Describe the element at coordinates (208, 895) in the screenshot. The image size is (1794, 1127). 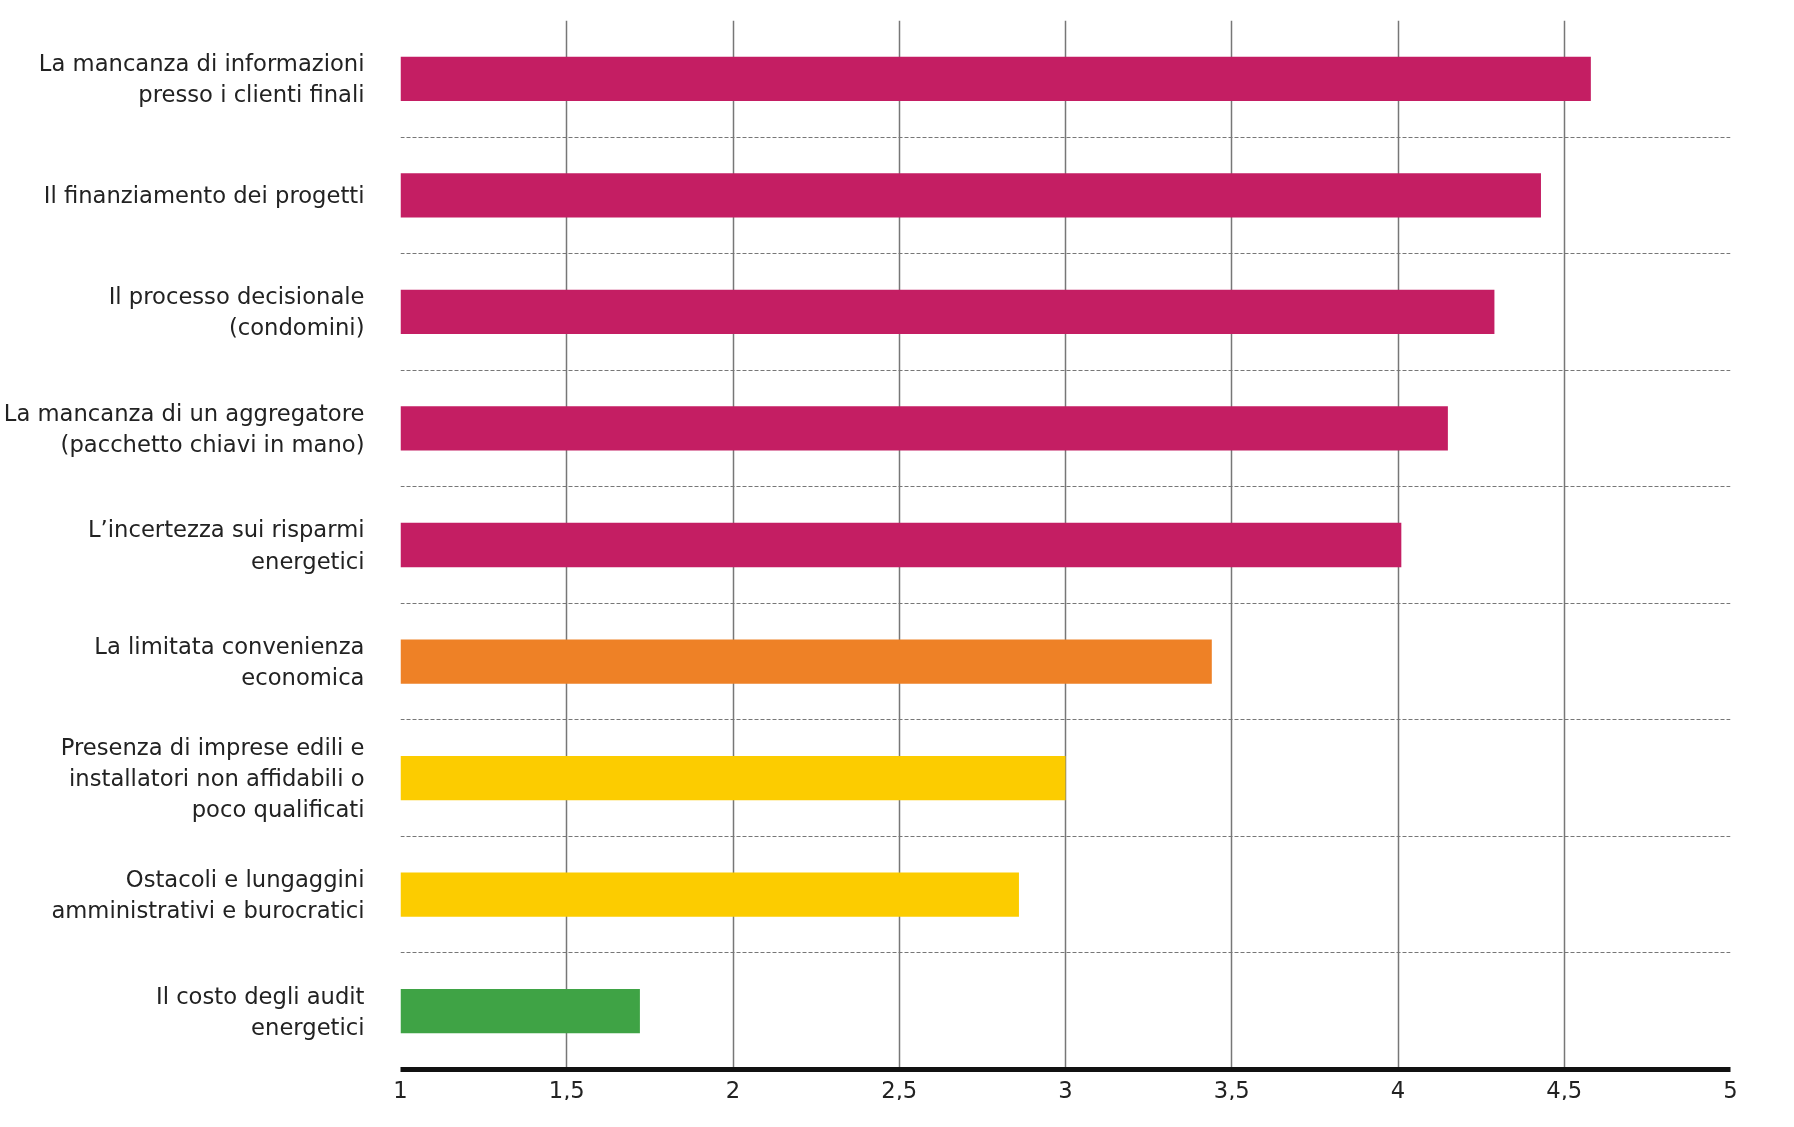
I see `y-tick-label: Ostacoli e lungaggini amministrativi e burocratici` at that location.